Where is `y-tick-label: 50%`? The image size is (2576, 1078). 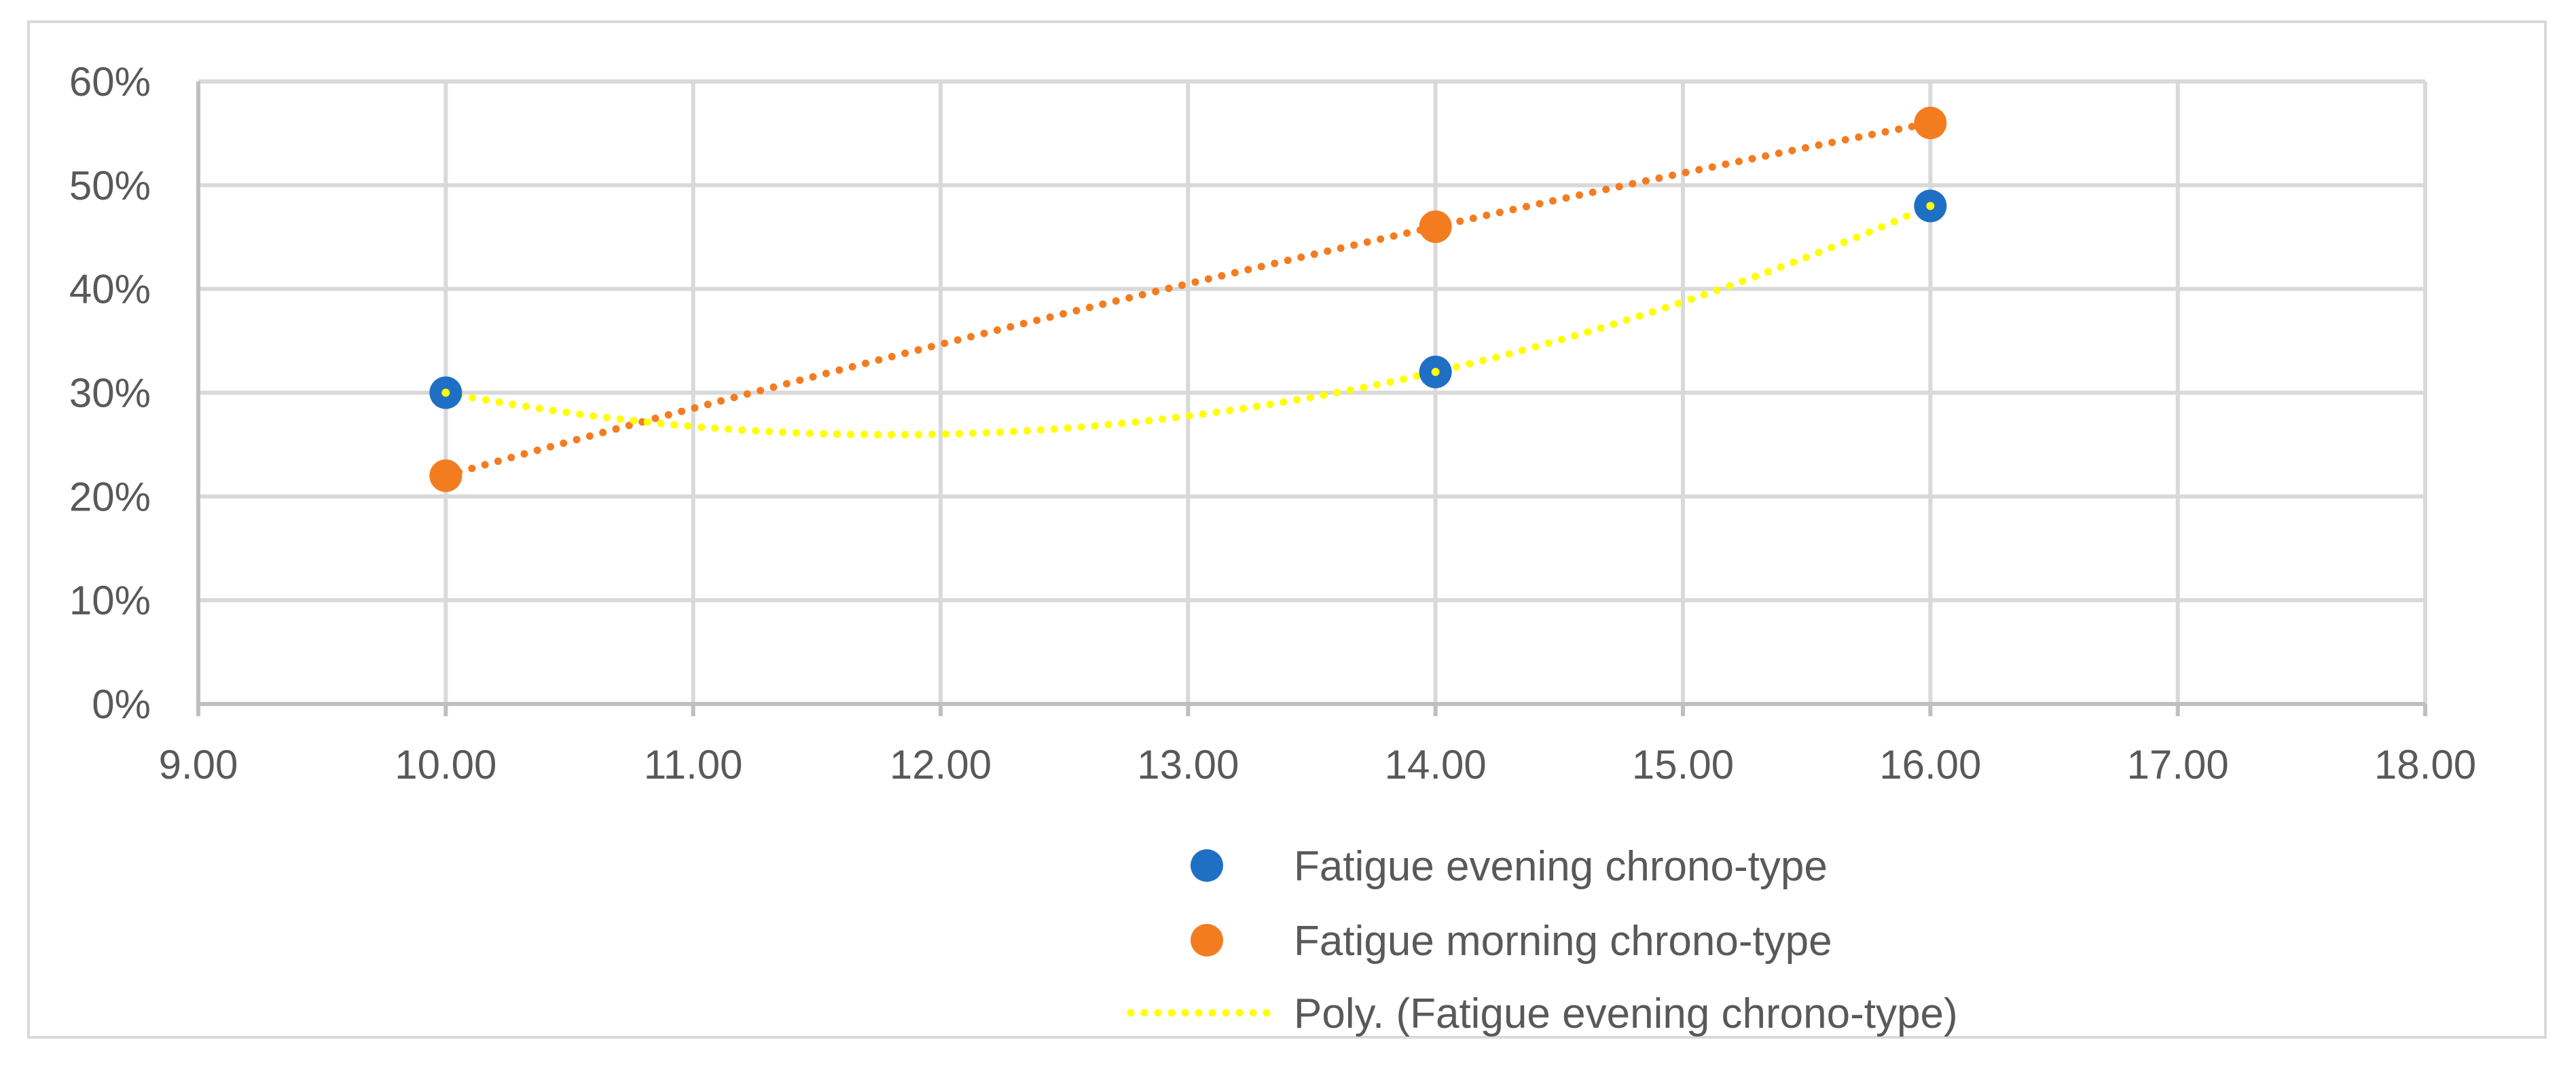 y-tick-label: 50% is located at coordinates (110, 185).